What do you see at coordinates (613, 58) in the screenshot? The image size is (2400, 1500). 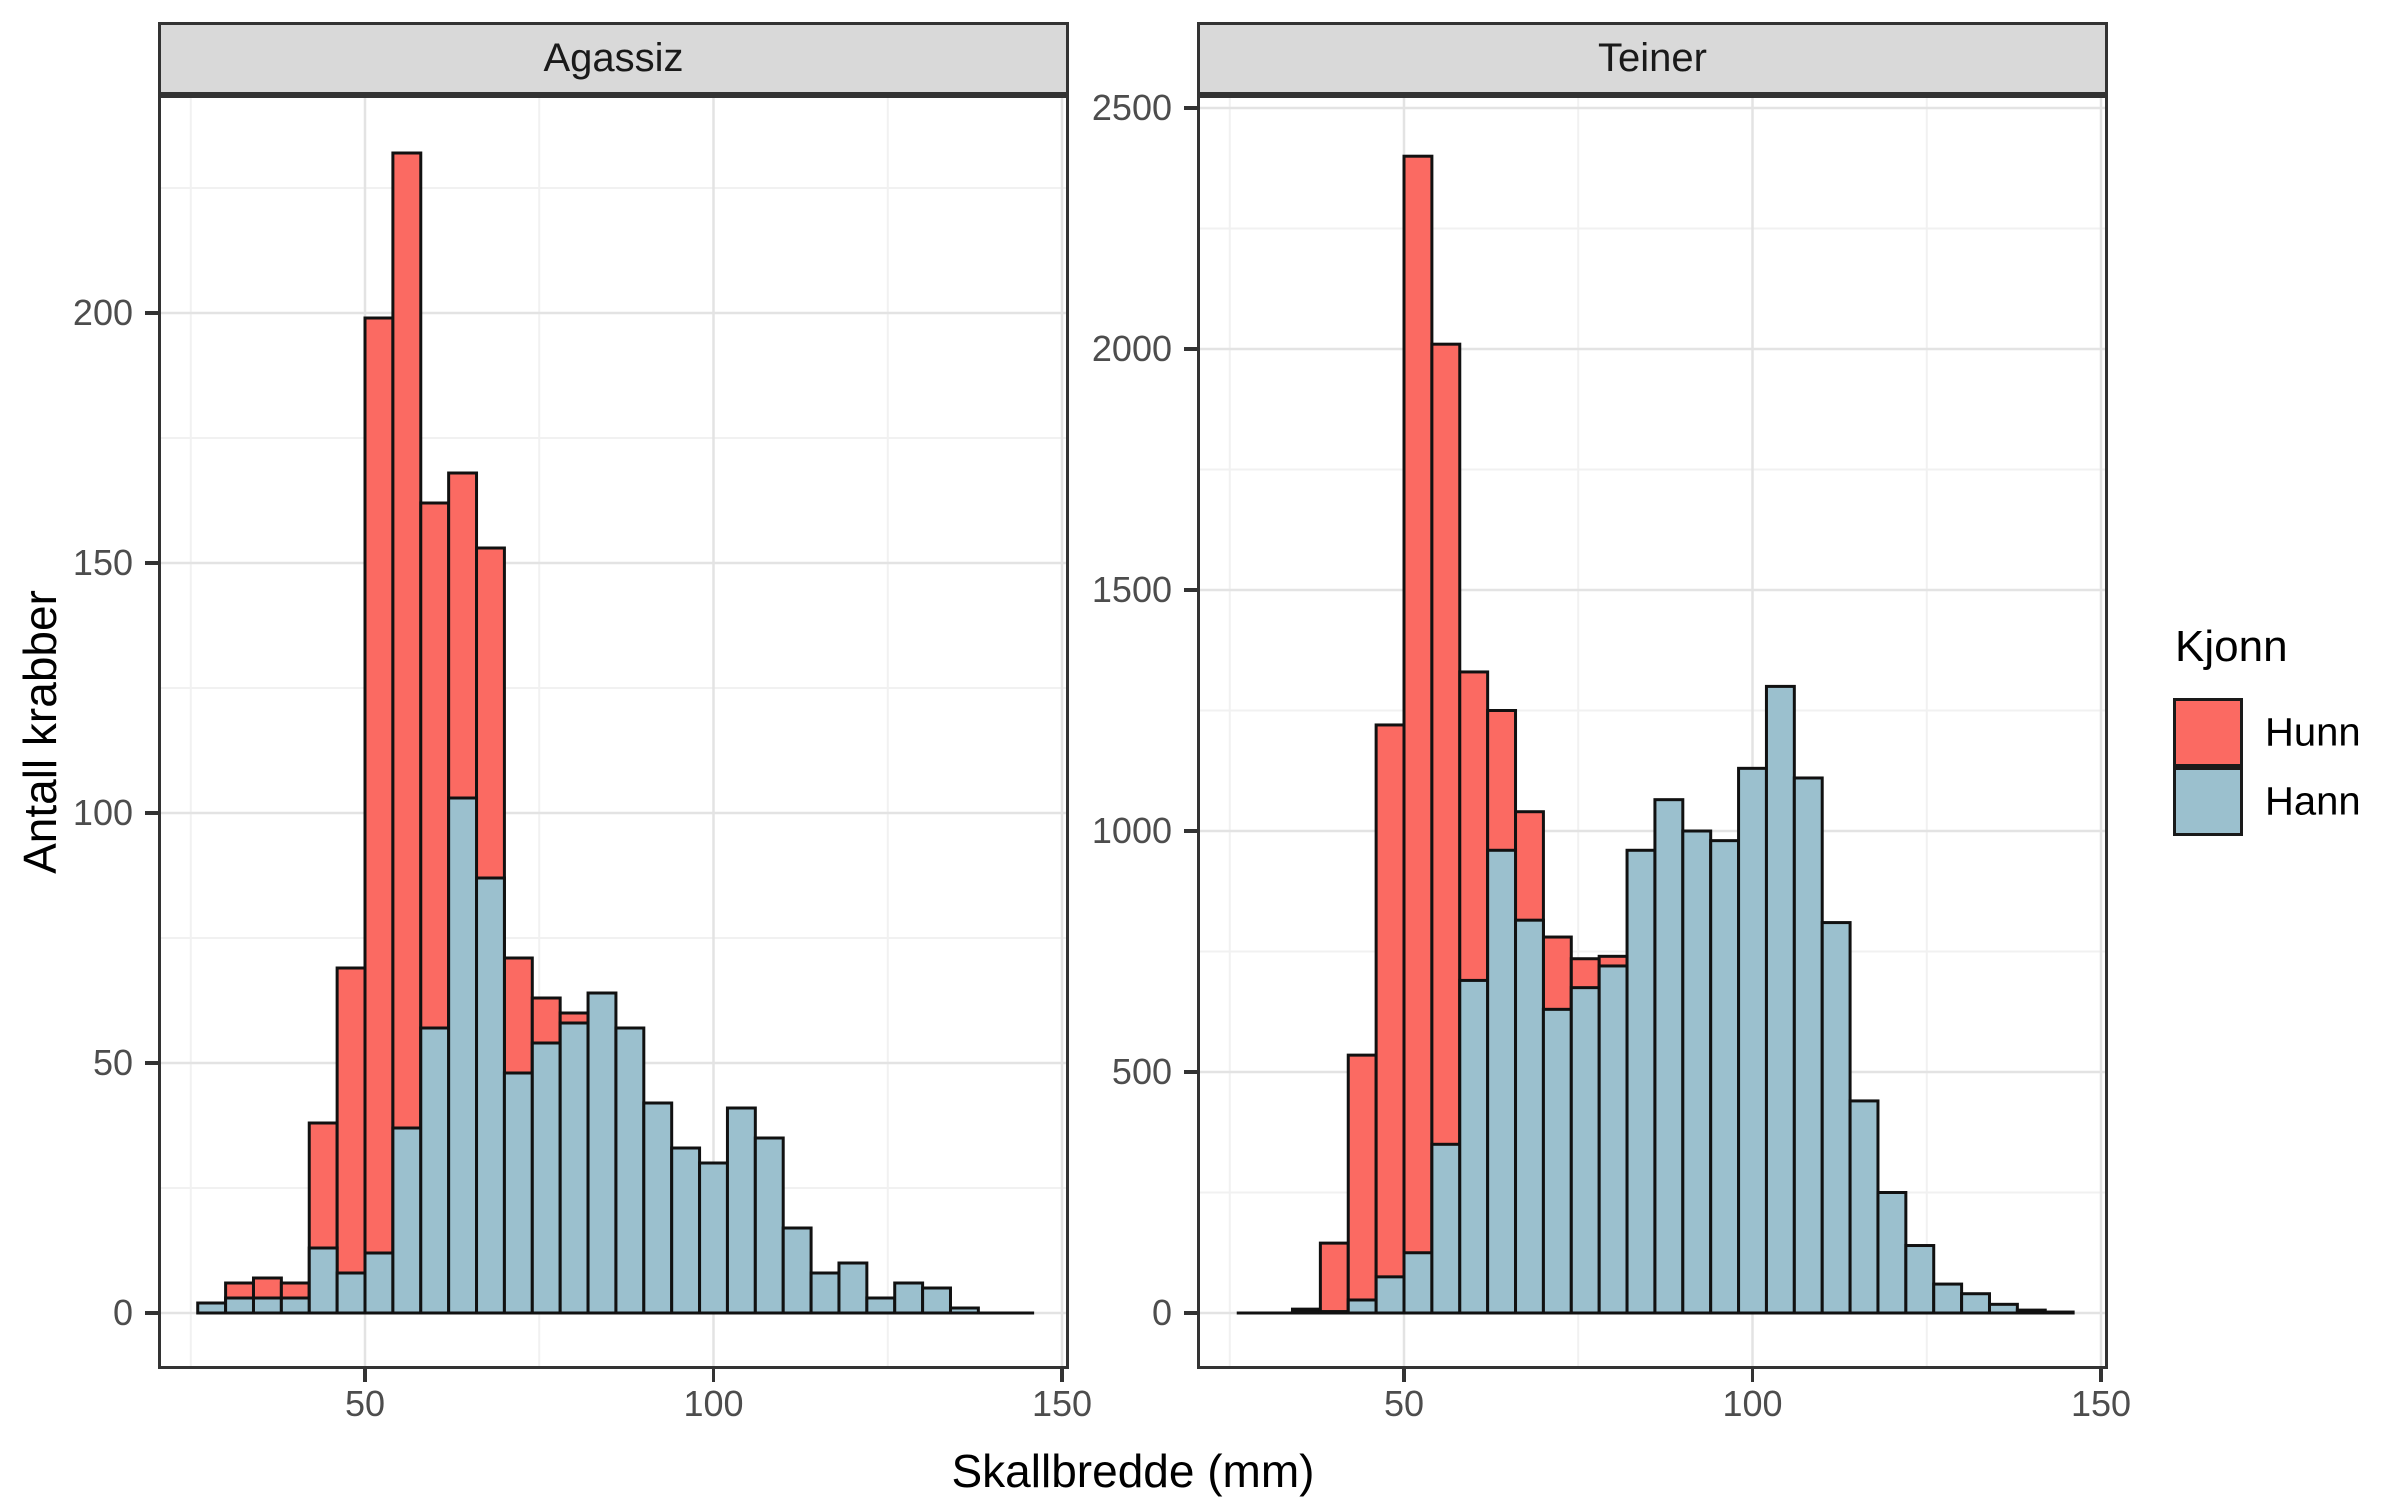 I see `facet-strip-agassiz: Agassiz` at bounding box center [613, 58].